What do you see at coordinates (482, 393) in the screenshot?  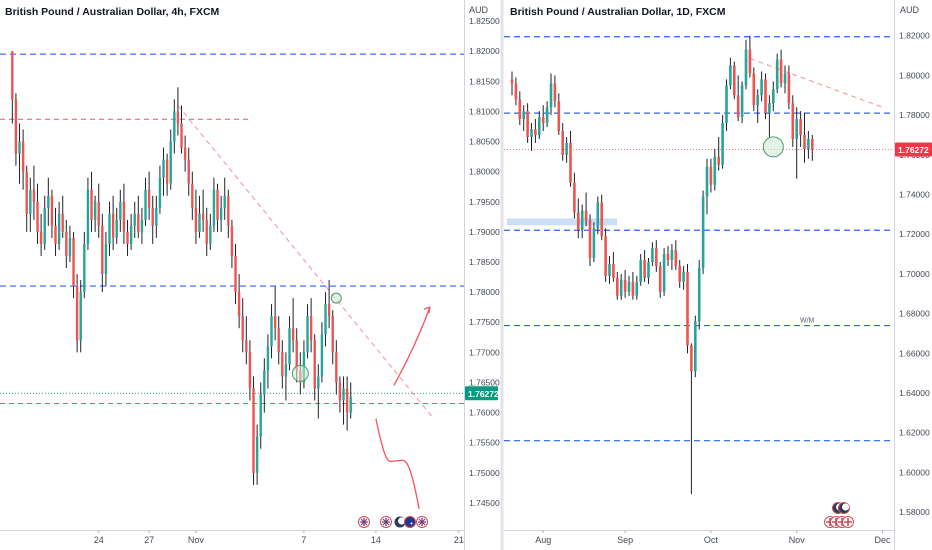 I see `left-last-price-badge: 1.76272` at bounding box center [482, 393].